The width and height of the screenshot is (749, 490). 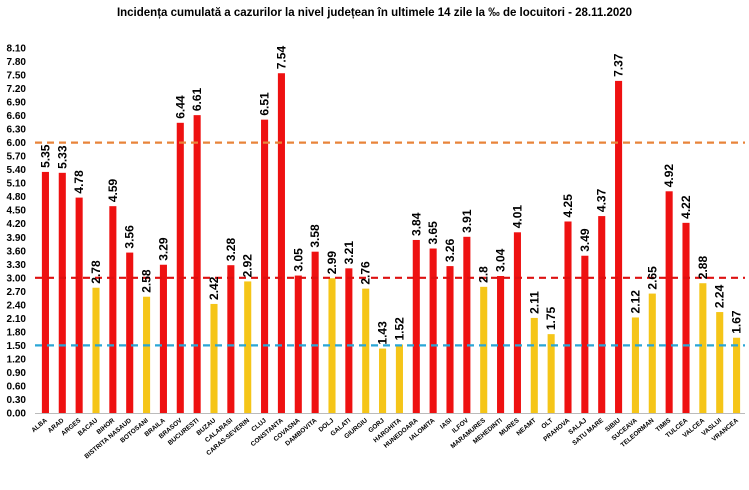 I want to click on data-label: 3.05, so click(x=298, y=260).